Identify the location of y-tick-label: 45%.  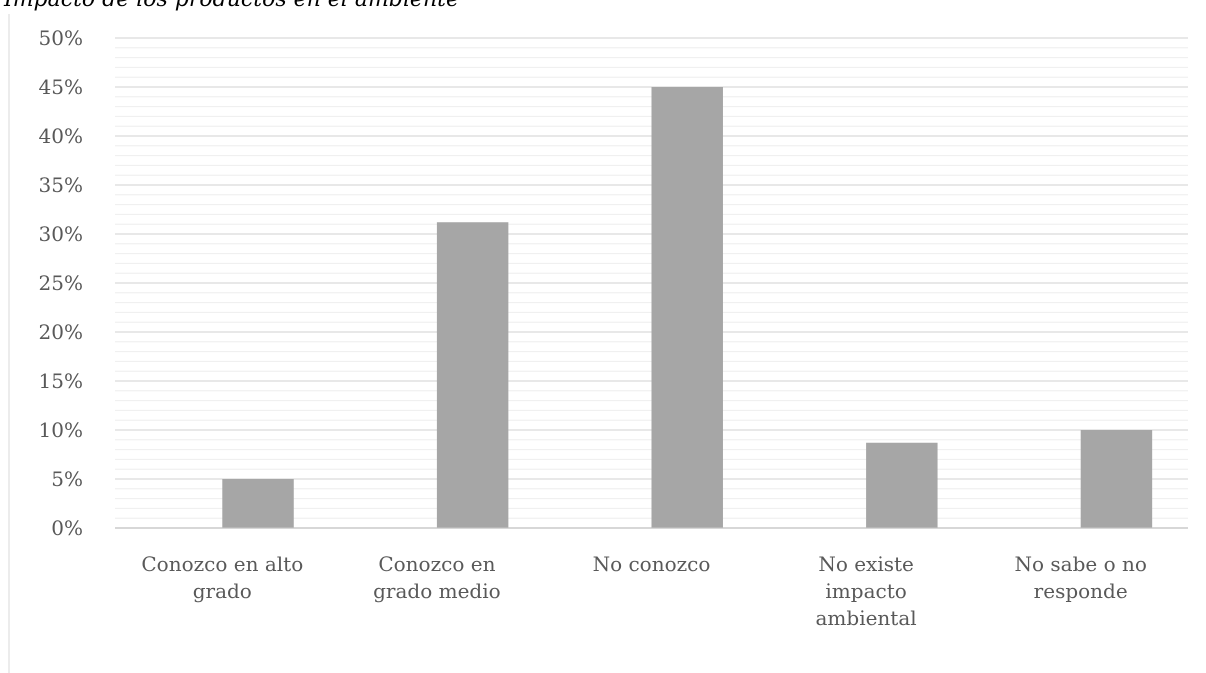
(61, 87).